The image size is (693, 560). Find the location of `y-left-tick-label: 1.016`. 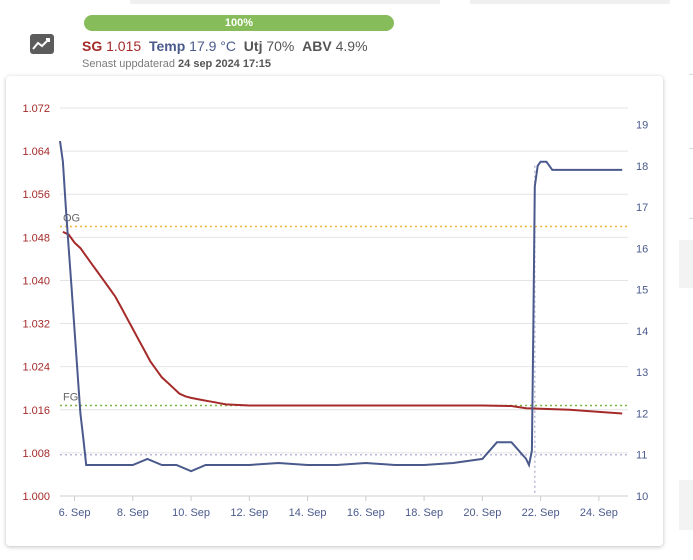

y-left-tick-label: 1.016 is located at coordinates (36, 411).